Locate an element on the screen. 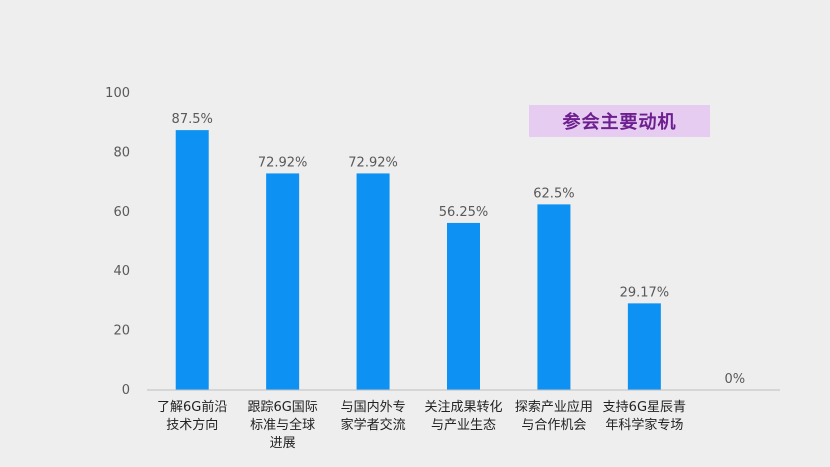 The height and width of the screenshot is (467, 830). category-label: 跟踪6G国际 is located at coordinates (282, 407).